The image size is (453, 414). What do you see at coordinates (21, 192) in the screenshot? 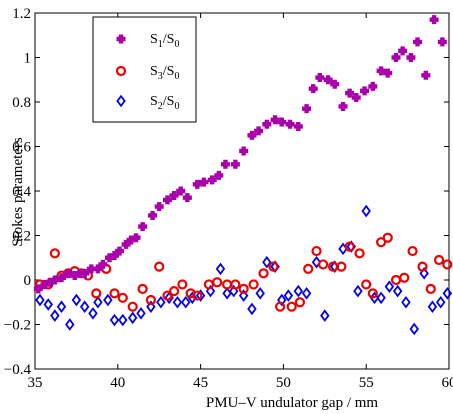
I see `y-tick-label: 0.4` at bounding box center [21, 192].